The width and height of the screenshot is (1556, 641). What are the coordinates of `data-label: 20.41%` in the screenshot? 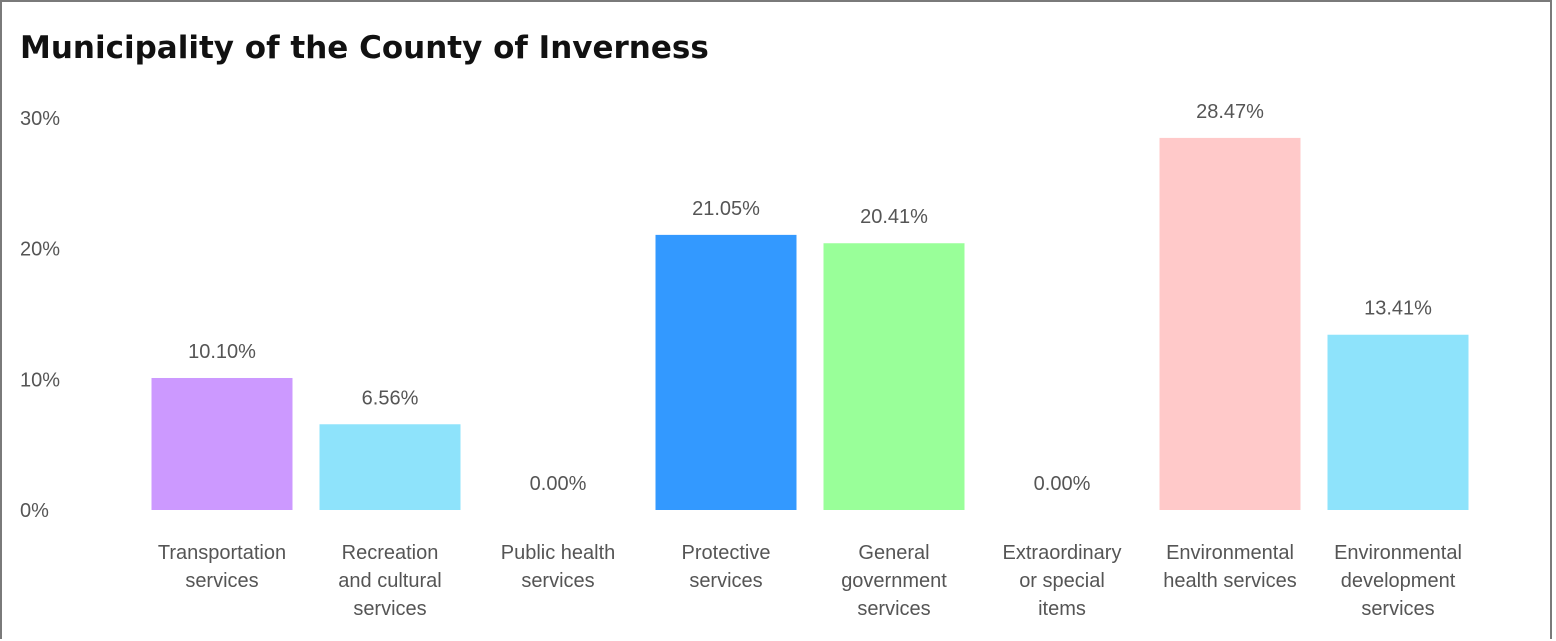 It's located at (894, 217).